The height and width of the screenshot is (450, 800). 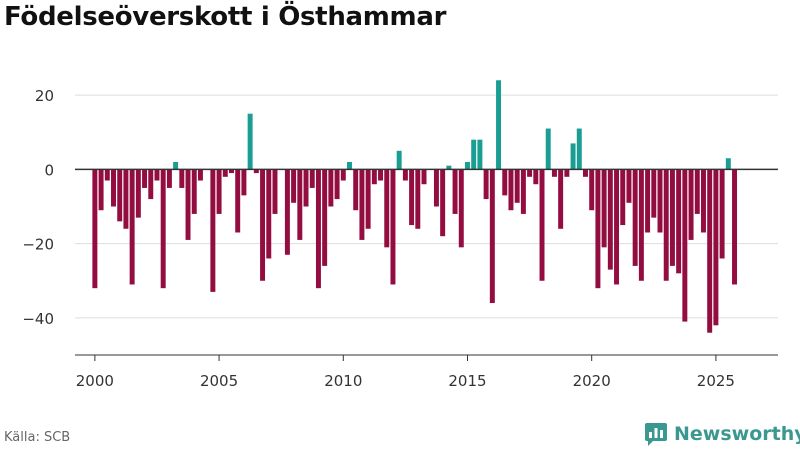 I want to click on chart-title: Födelseöverskott i Östhammar, so click(x=225, y=17).